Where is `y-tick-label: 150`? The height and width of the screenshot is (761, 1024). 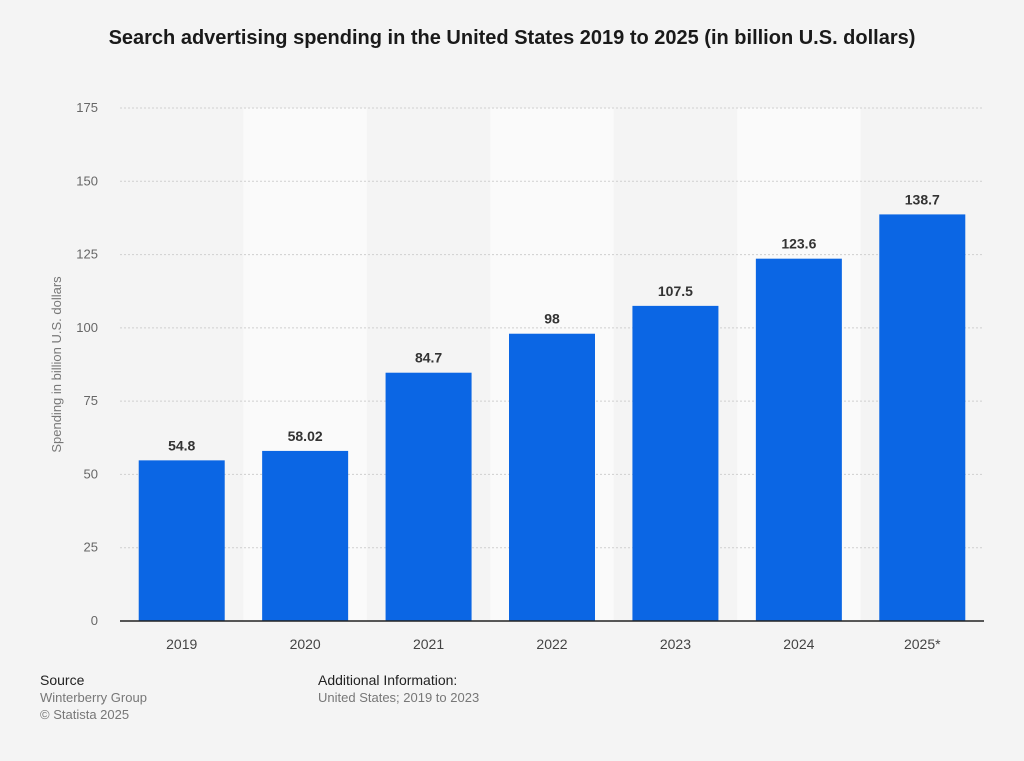
y-tick-label: 150 is located at coordinates (87, 180).